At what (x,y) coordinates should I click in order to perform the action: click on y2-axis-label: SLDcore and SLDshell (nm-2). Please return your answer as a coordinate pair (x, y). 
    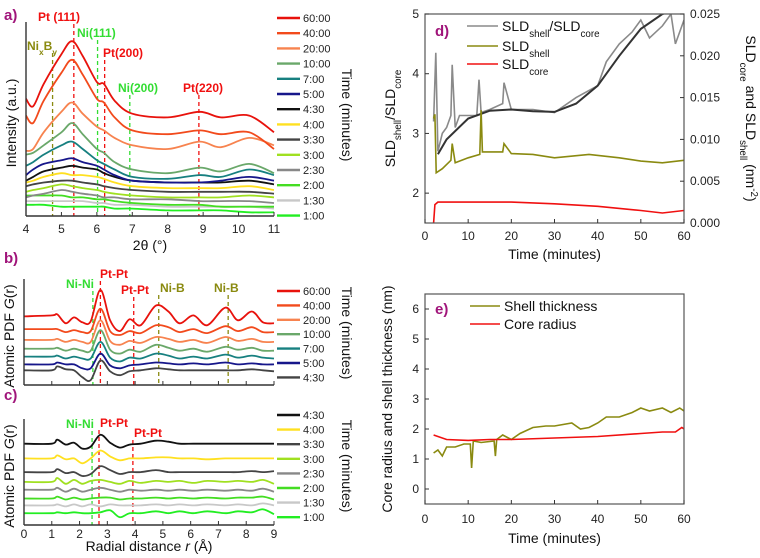
    Looking at the image, I should click on (749, 118).